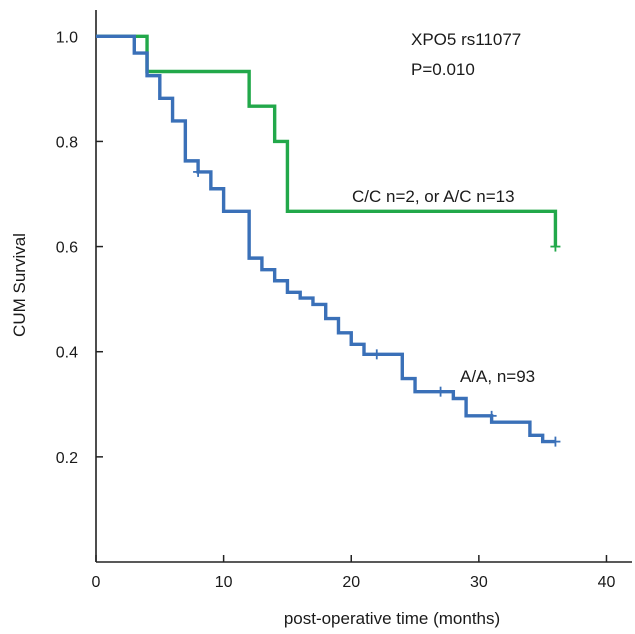 This screenshot has height=634, width=635. Describe the element at coordinates (67, 353) in the screenshot. I see `y-tick-label-0.4: 0.4` at that location.